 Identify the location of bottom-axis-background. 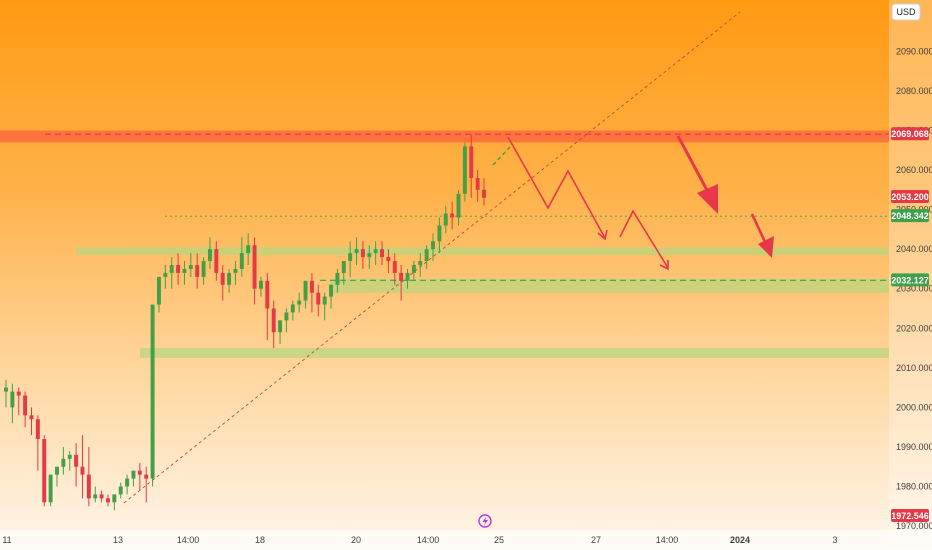
(466, 540).